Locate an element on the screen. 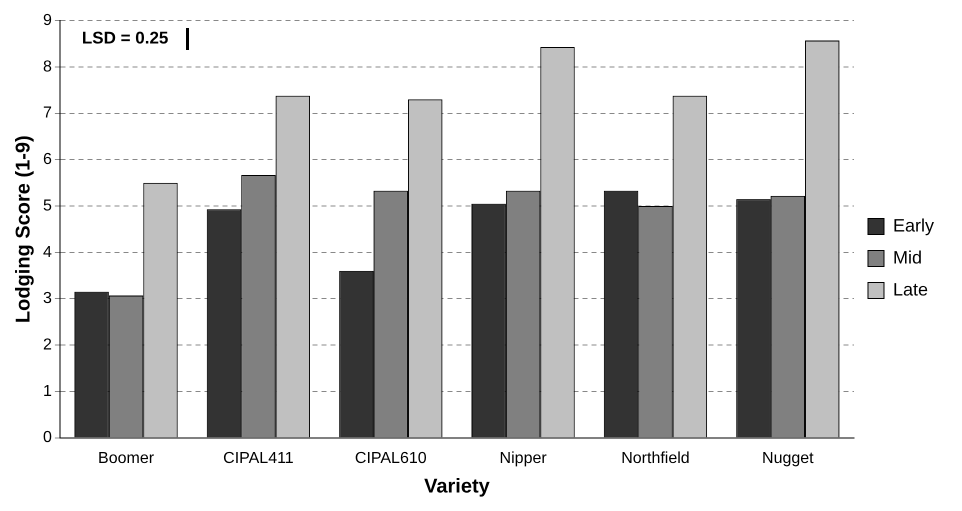 This screenshot has height=511, width=962. x-tick-label: CIPAL610 is located at coordinates (390, 458).